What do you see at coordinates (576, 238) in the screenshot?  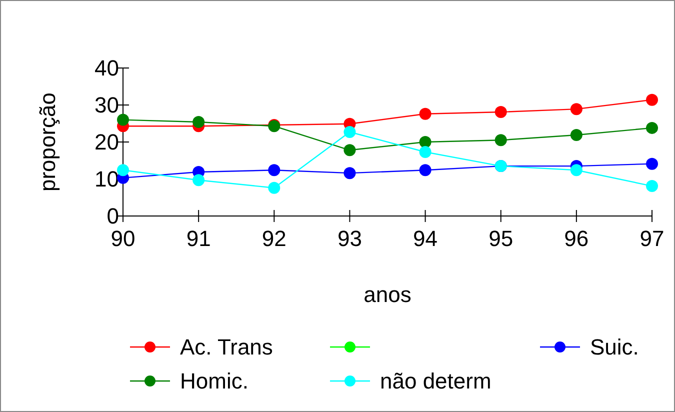 I see `x-tick-label: 96` at bounding box center [576, 238].